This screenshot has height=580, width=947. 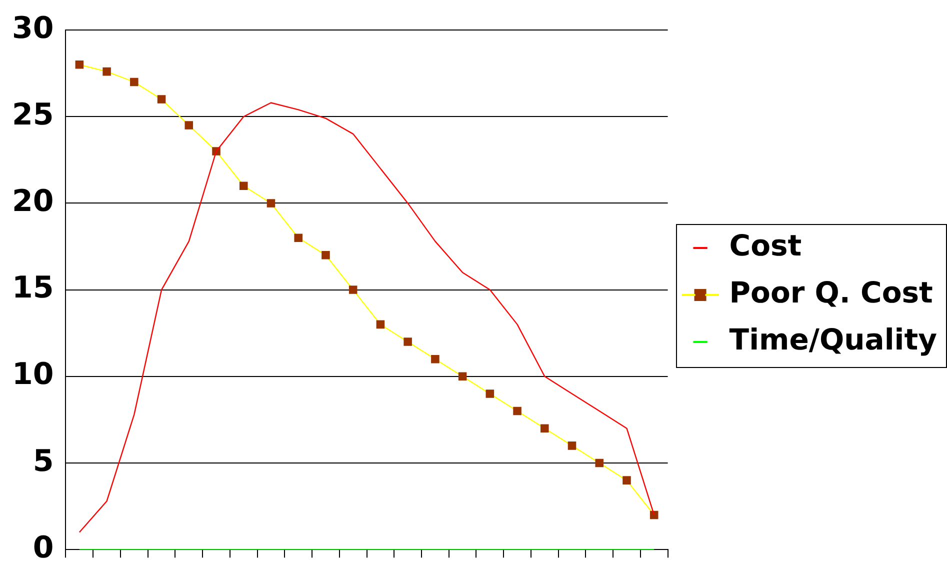 What do you see at coordinates (33, 201) in the screenshot?
I see `y-tick-label: 20` at bounding box center [33, 201].